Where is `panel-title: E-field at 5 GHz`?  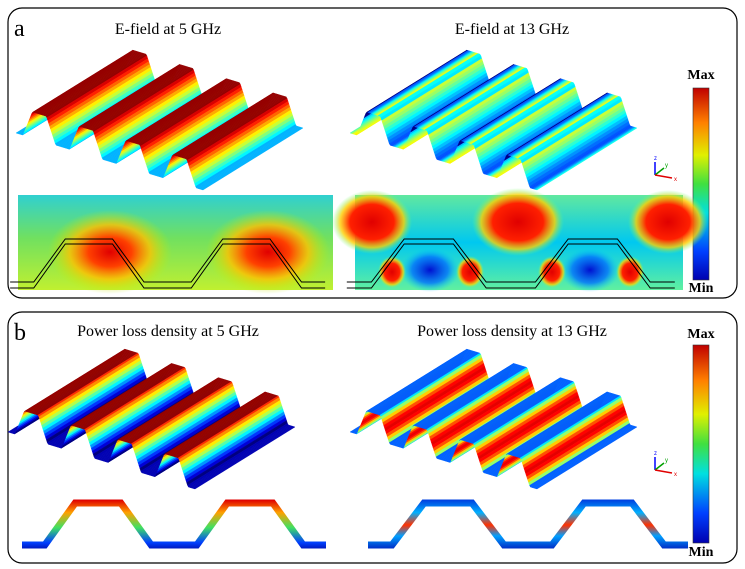
panel-title: E-field at 5 GHz is located at coordinates (168, 29).